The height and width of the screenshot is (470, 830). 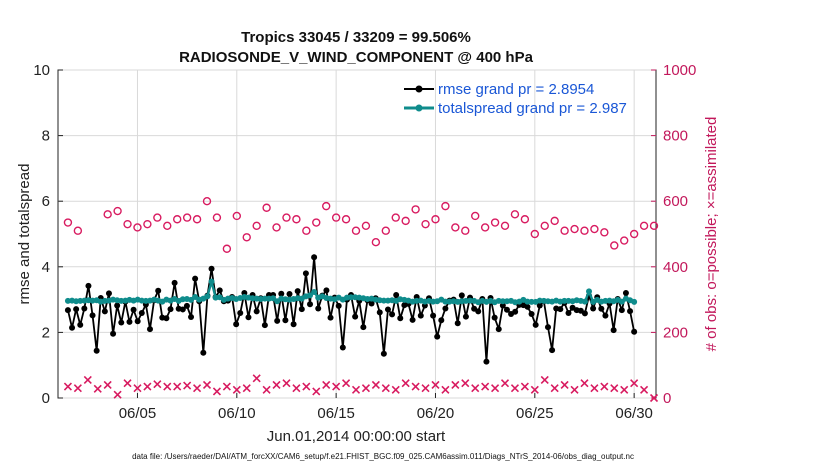 What do you see at coordinates (41, 70) in the screenshot?
I see `y-left-tick-label: 10` at bounding box center [41, 70].